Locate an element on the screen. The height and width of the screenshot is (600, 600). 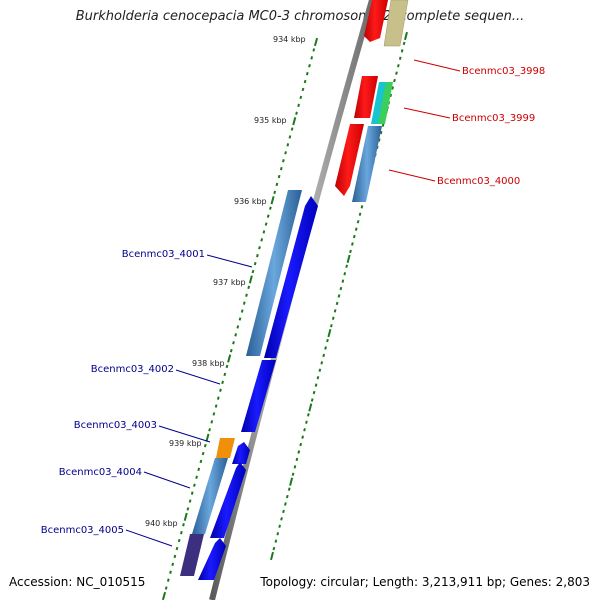
gene-label: Bcenmc03_4004 is located at coordinates (100, 472).